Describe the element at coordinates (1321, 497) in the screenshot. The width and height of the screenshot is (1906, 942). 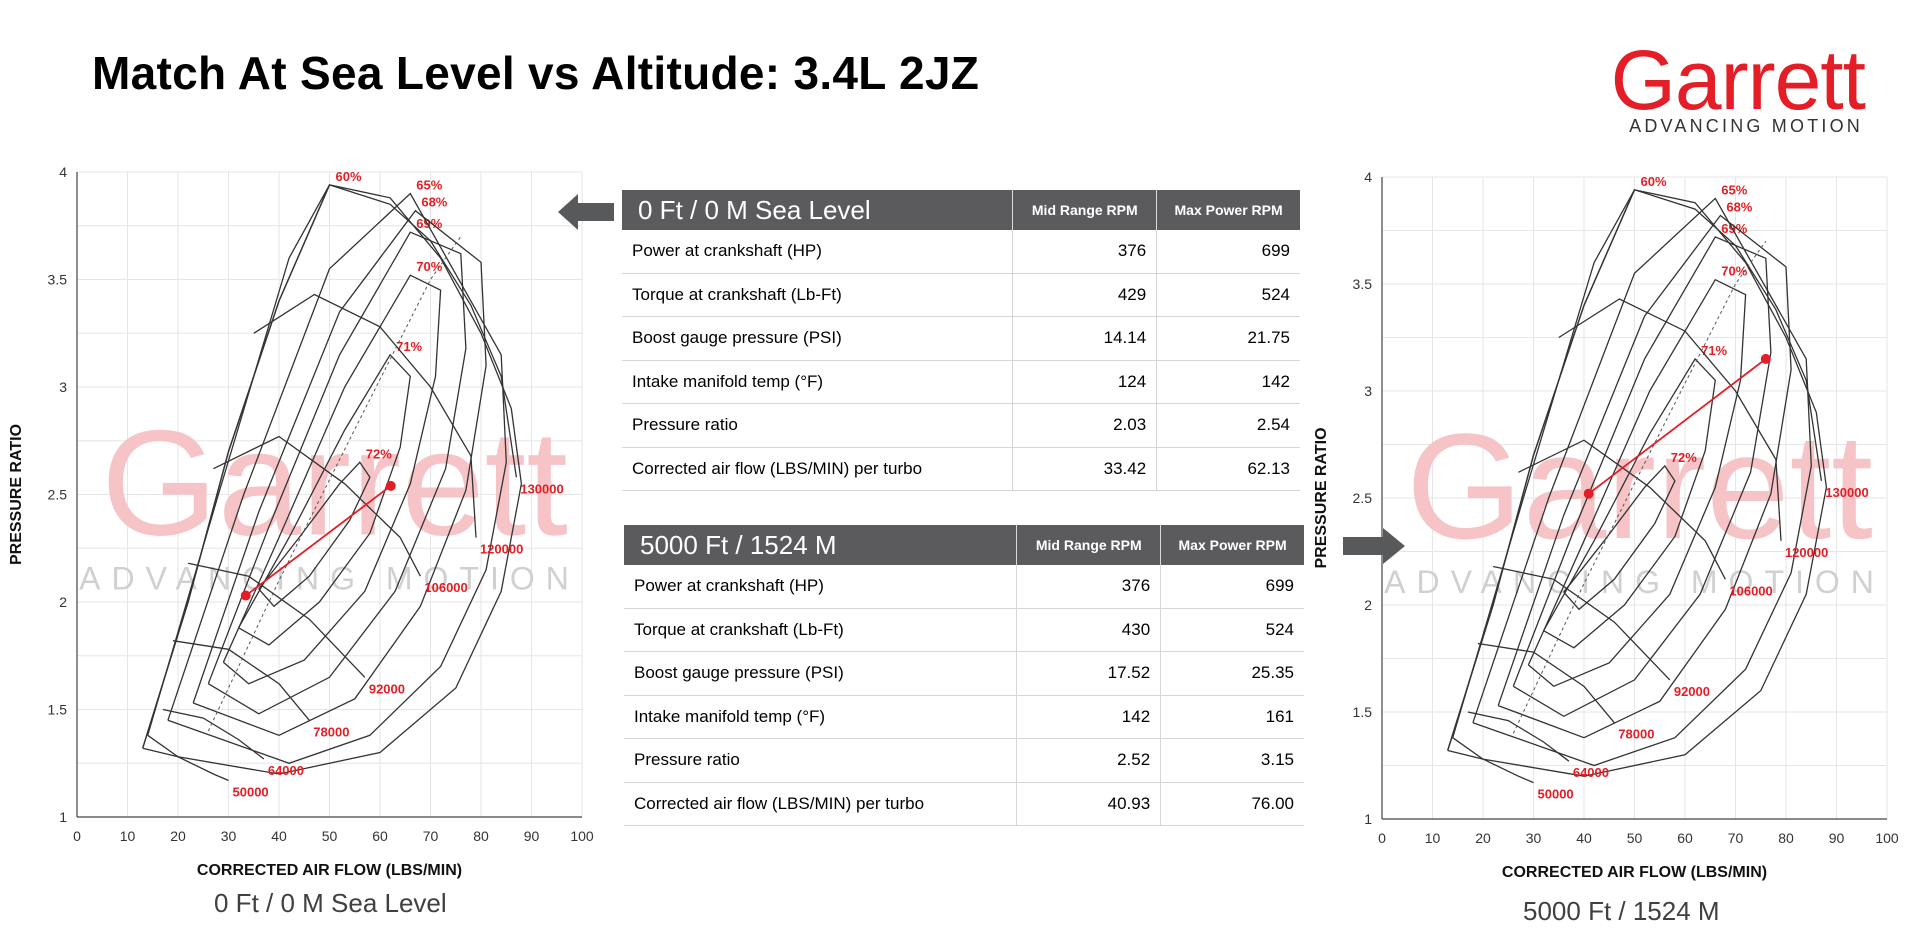
I see `y-axis-label: PRESSURE RATIO` at that location.